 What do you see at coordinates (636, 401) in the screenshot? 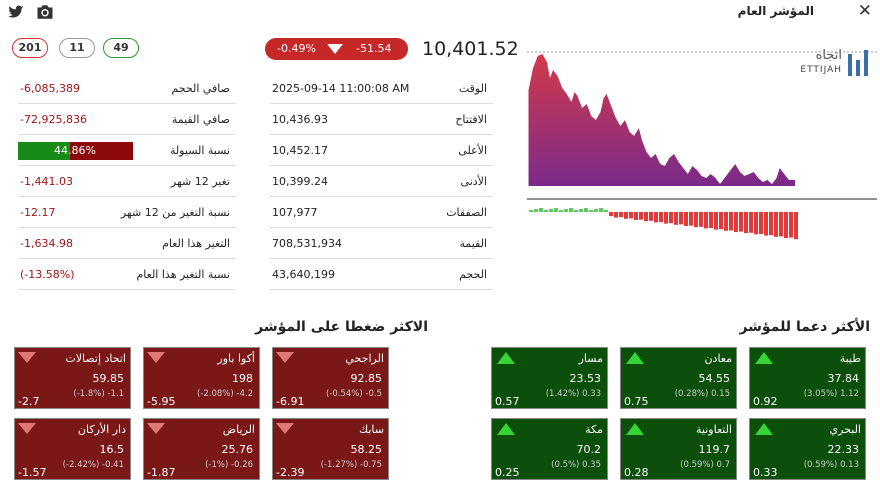
I see `index-effect: 0.75` at bounding box center [636, 401].